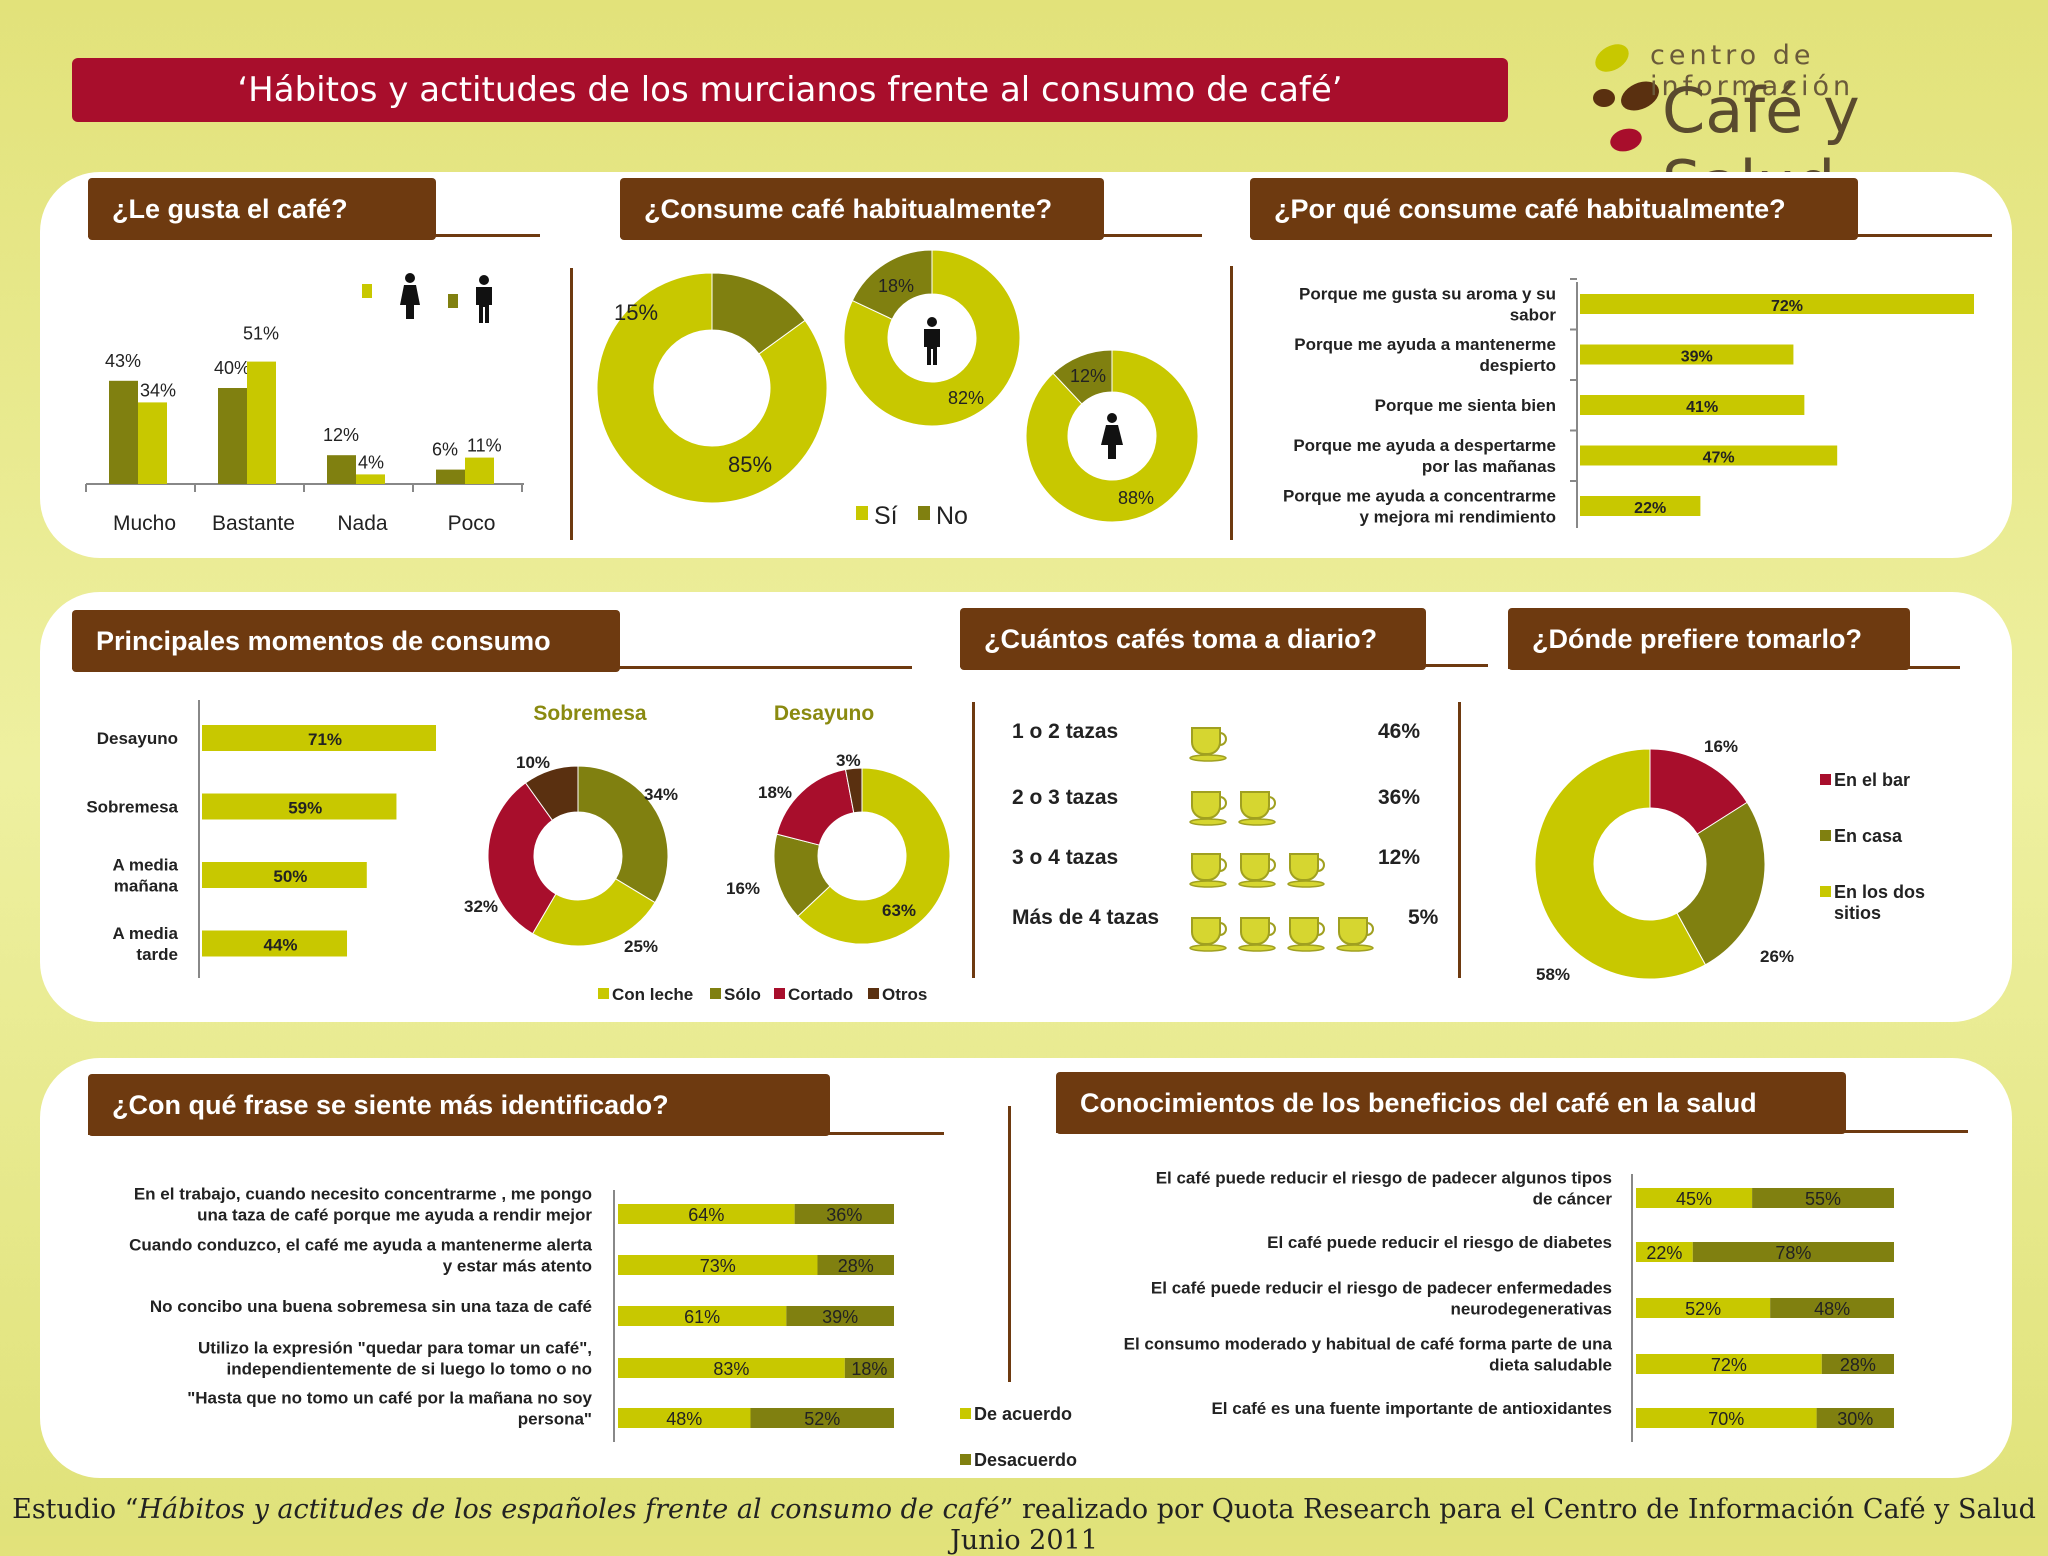  What do you see at coordinates (1399, 731) in the screenshot?
I see `cuantos-value: 46%` at bounding box center [1399, 731].